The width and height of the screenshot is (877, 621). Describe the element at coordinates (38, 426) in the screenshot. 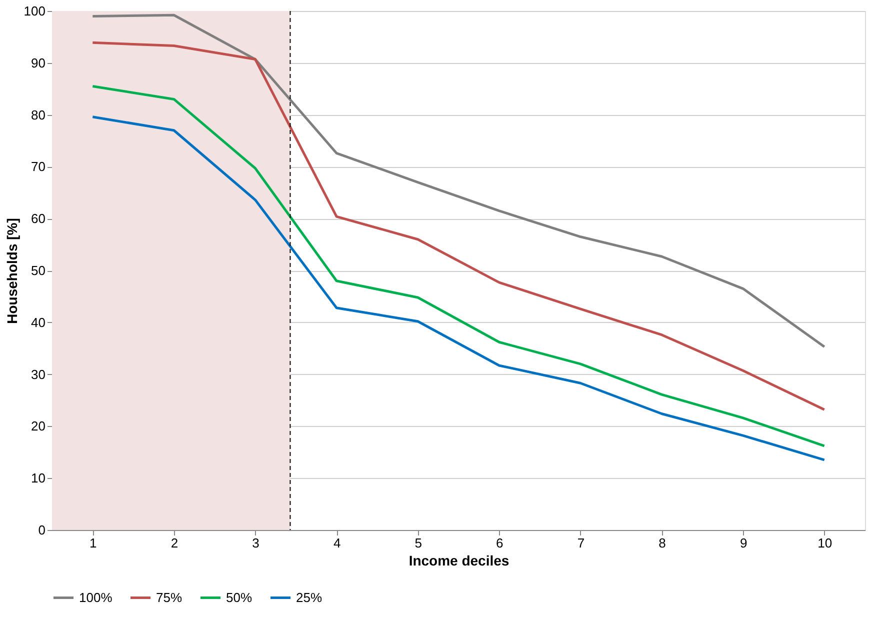

I see `y-tick-label: 20` at that location.